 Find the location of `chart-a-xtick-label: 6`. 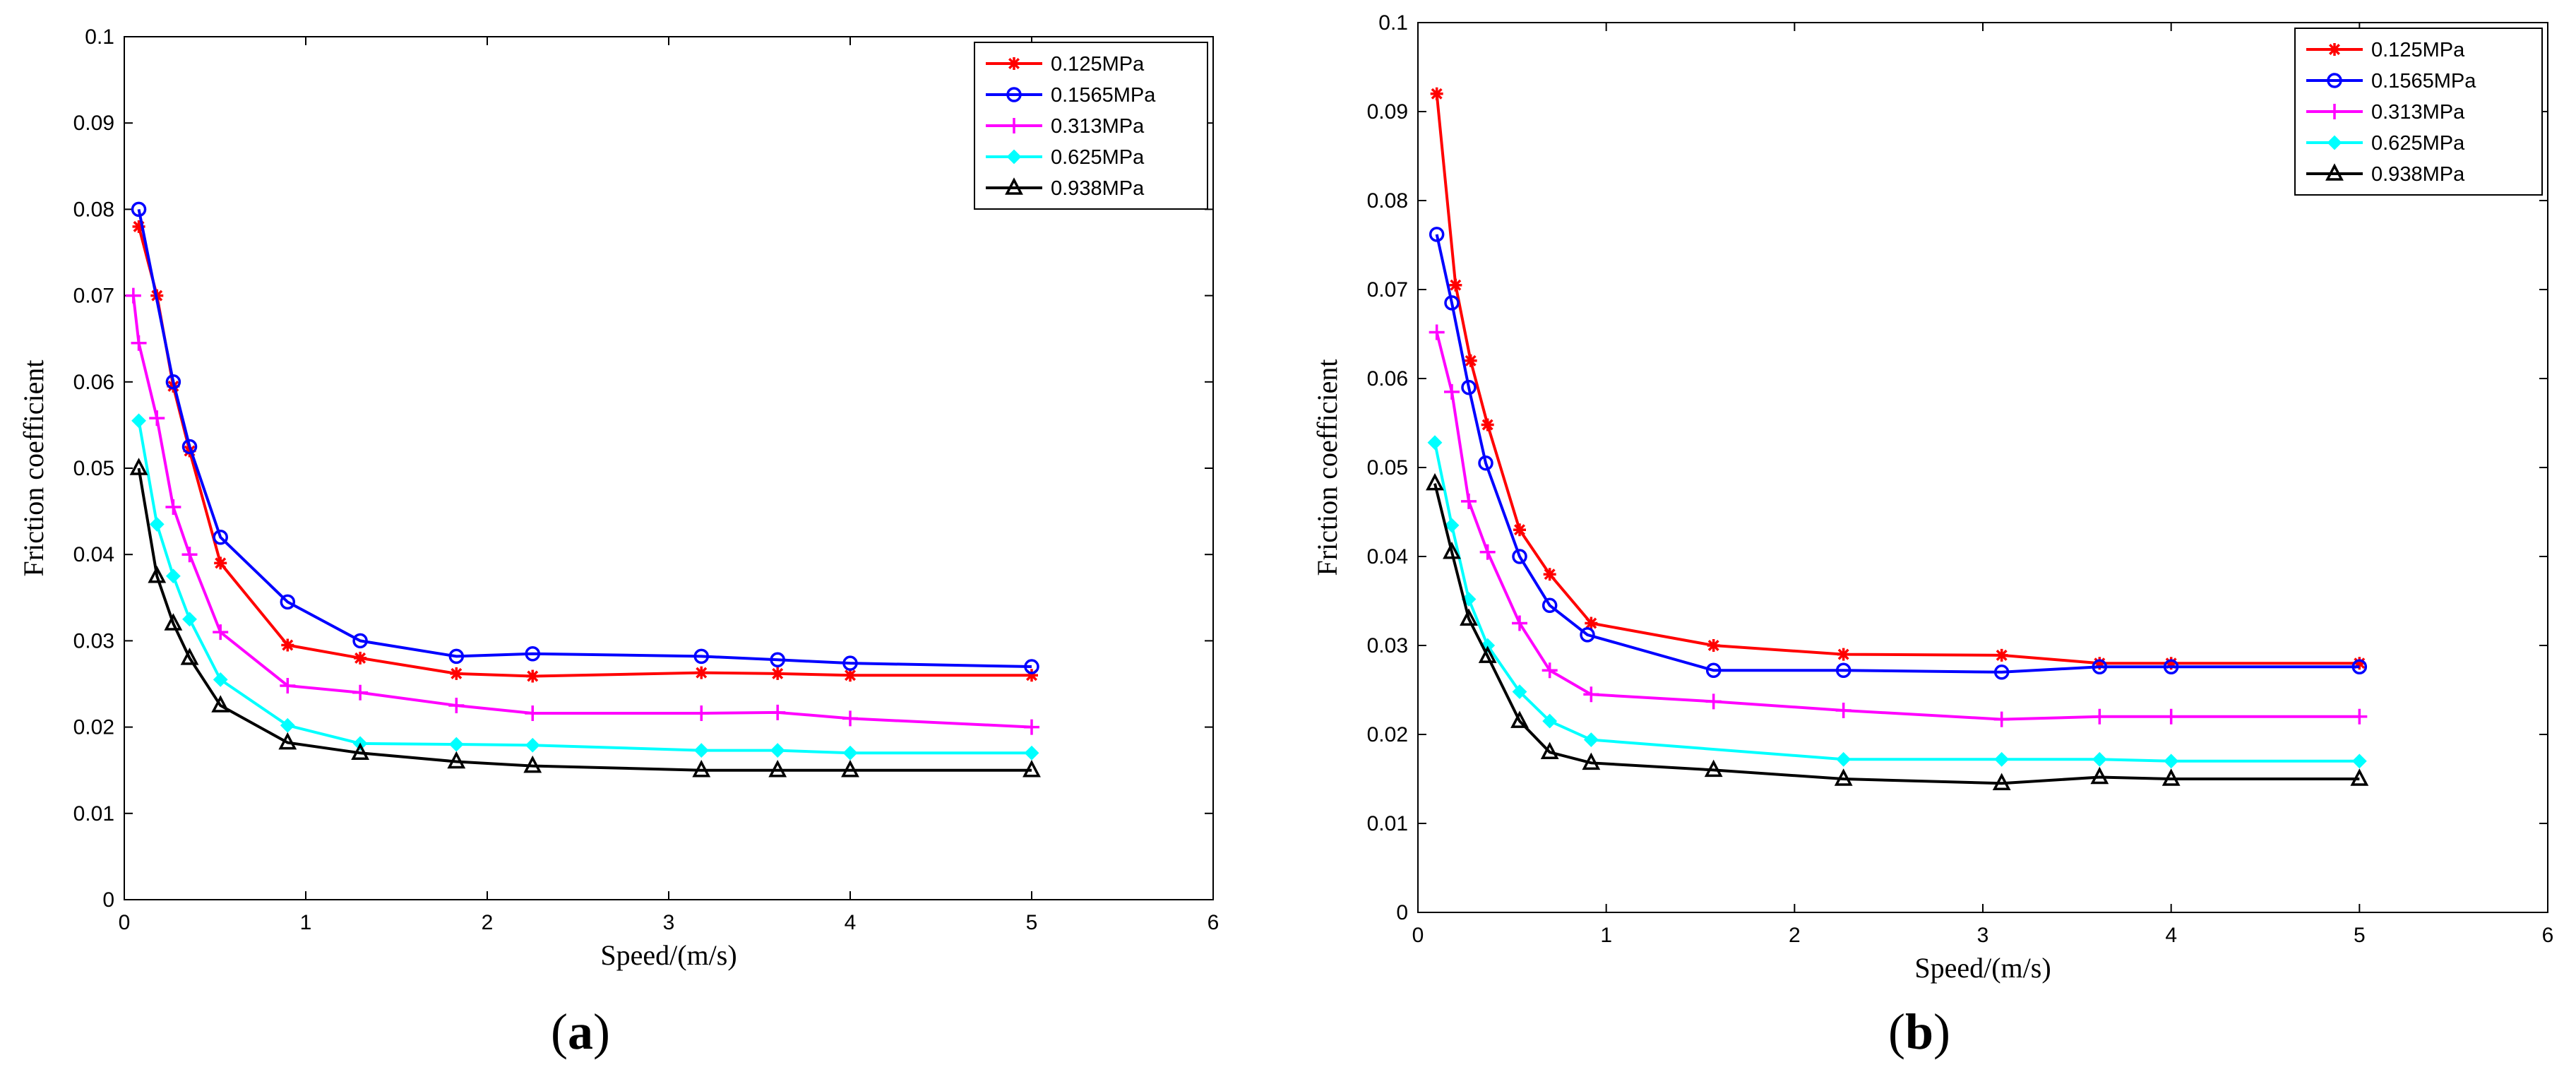

chart-a-xtick-label: 6 is located at coordinates (1214, 923).